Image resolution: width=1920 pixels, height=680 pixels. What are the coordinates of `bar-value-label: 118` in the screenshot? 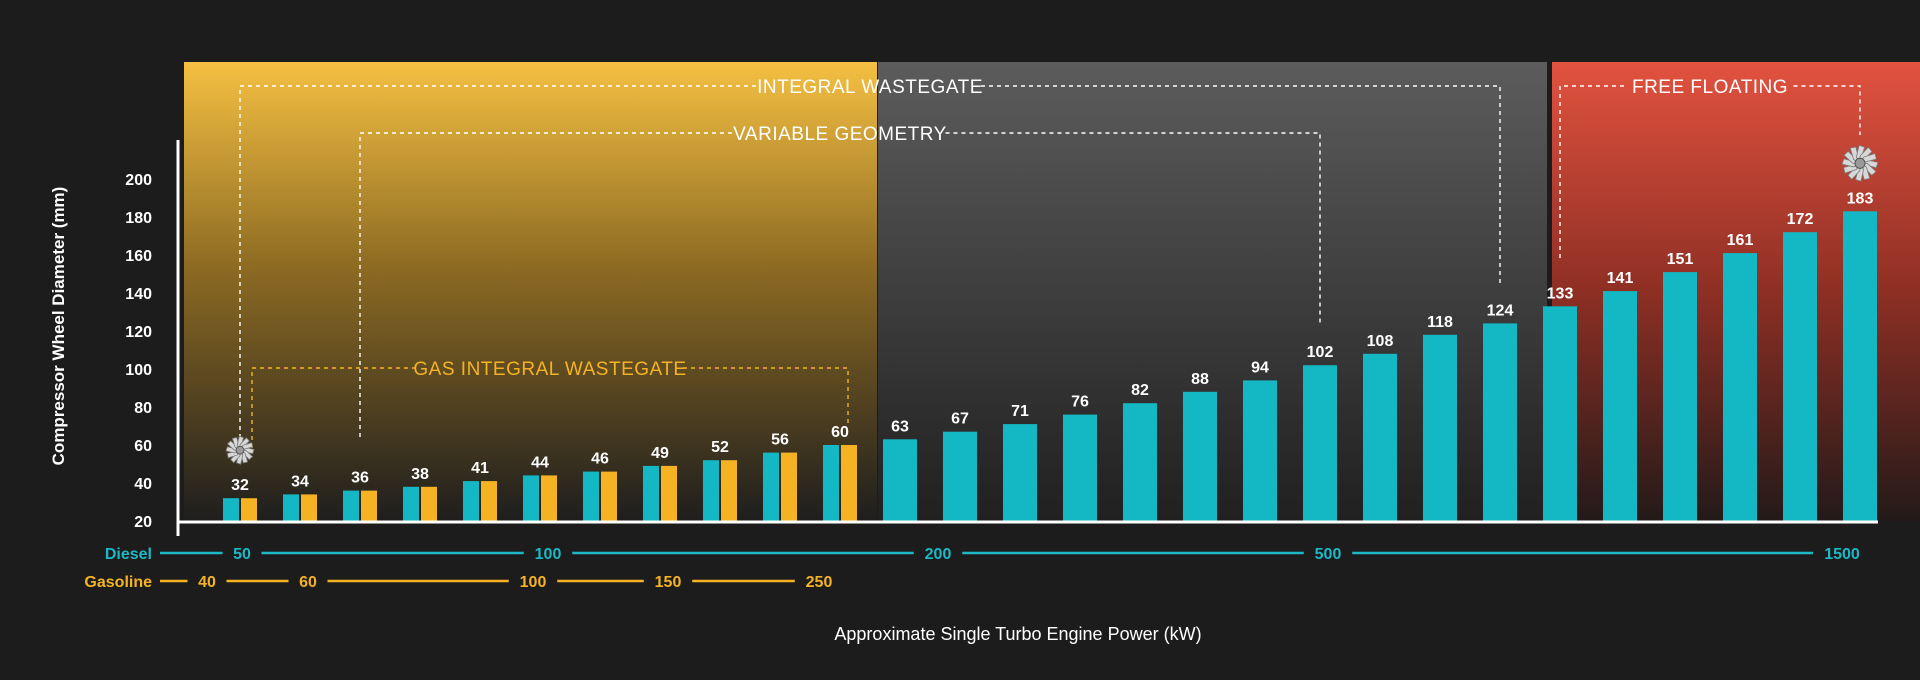 It's located at (1440, 322).